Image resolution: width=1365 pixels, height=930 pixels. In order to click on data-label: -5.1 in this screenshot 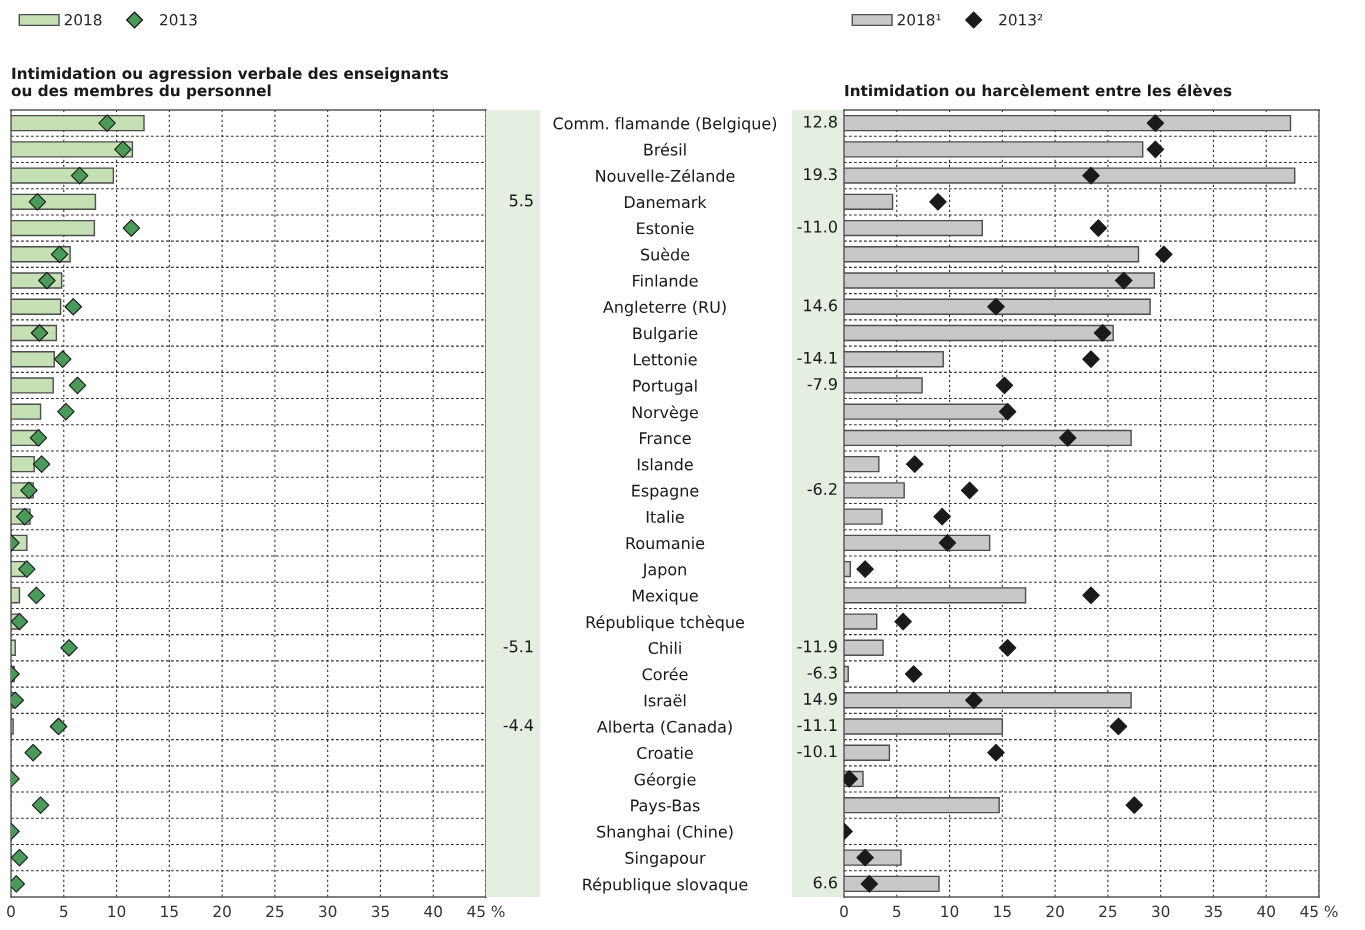, I will do `click(518, 646)`.